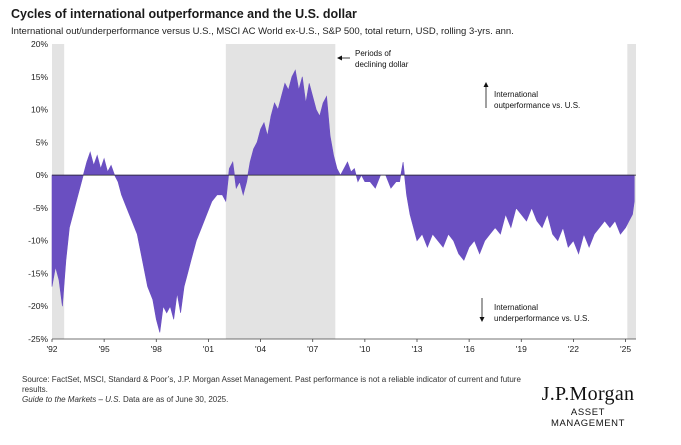 The width and height of the screenshot is (681, 445). Describe the element at coordinates (537, 105) in the screenshot. I see `outperformance-label-2: outperformance vs. U.S.` at that location.